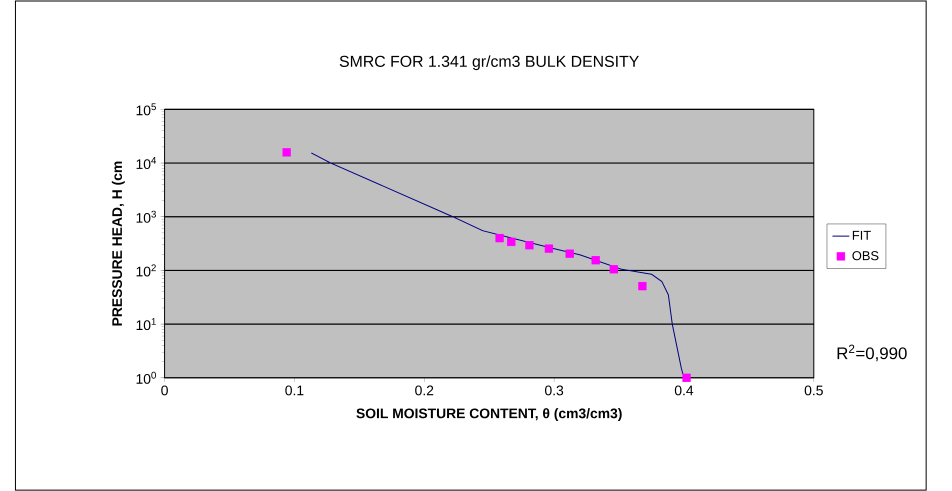  What do you see at coordinates (146, 324) in the screenshot?
I see `y-tick-label: 10$^{1}$` at bounding box center [146, 324].